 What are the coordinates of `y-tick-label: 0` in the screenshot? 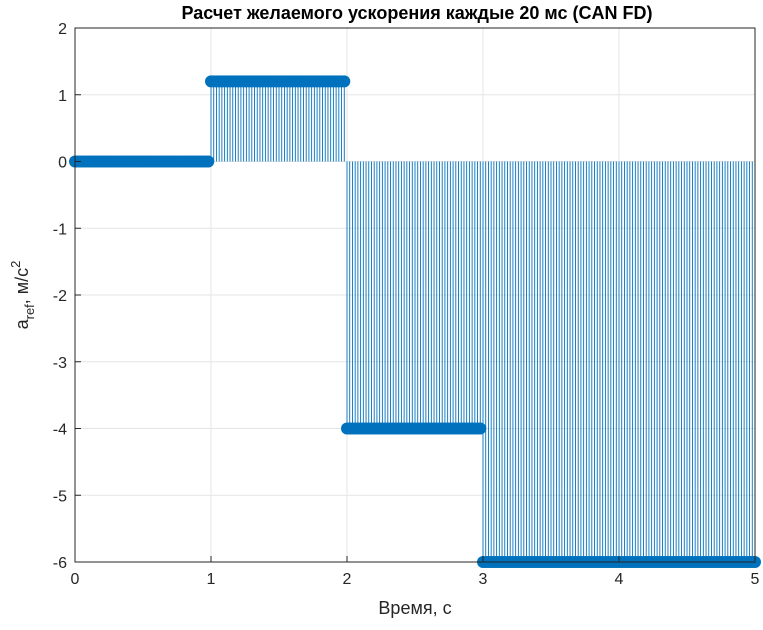 It's located at (62, 163).